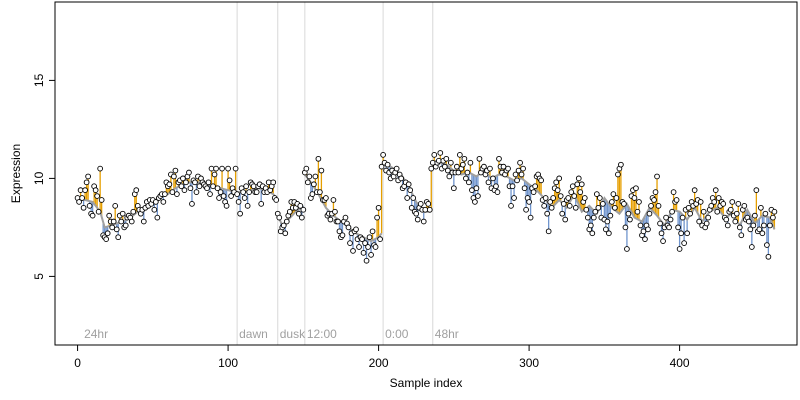 The image size is (800, 400). What do you see at coordinates (16, 173) in the screenshot?
I see `y-axis-label: Expression` at bounding box center [16, 173].